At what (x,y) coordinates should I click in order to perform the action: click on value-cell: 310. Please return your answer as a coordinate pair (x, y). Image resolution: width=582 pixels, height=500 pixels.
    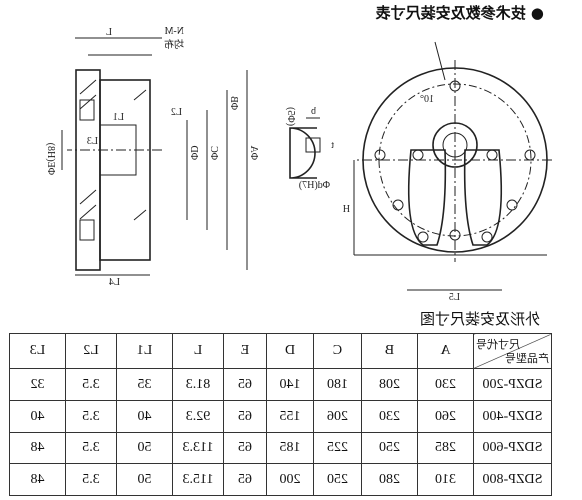
    Looking at the image, I should click on (445, 479).